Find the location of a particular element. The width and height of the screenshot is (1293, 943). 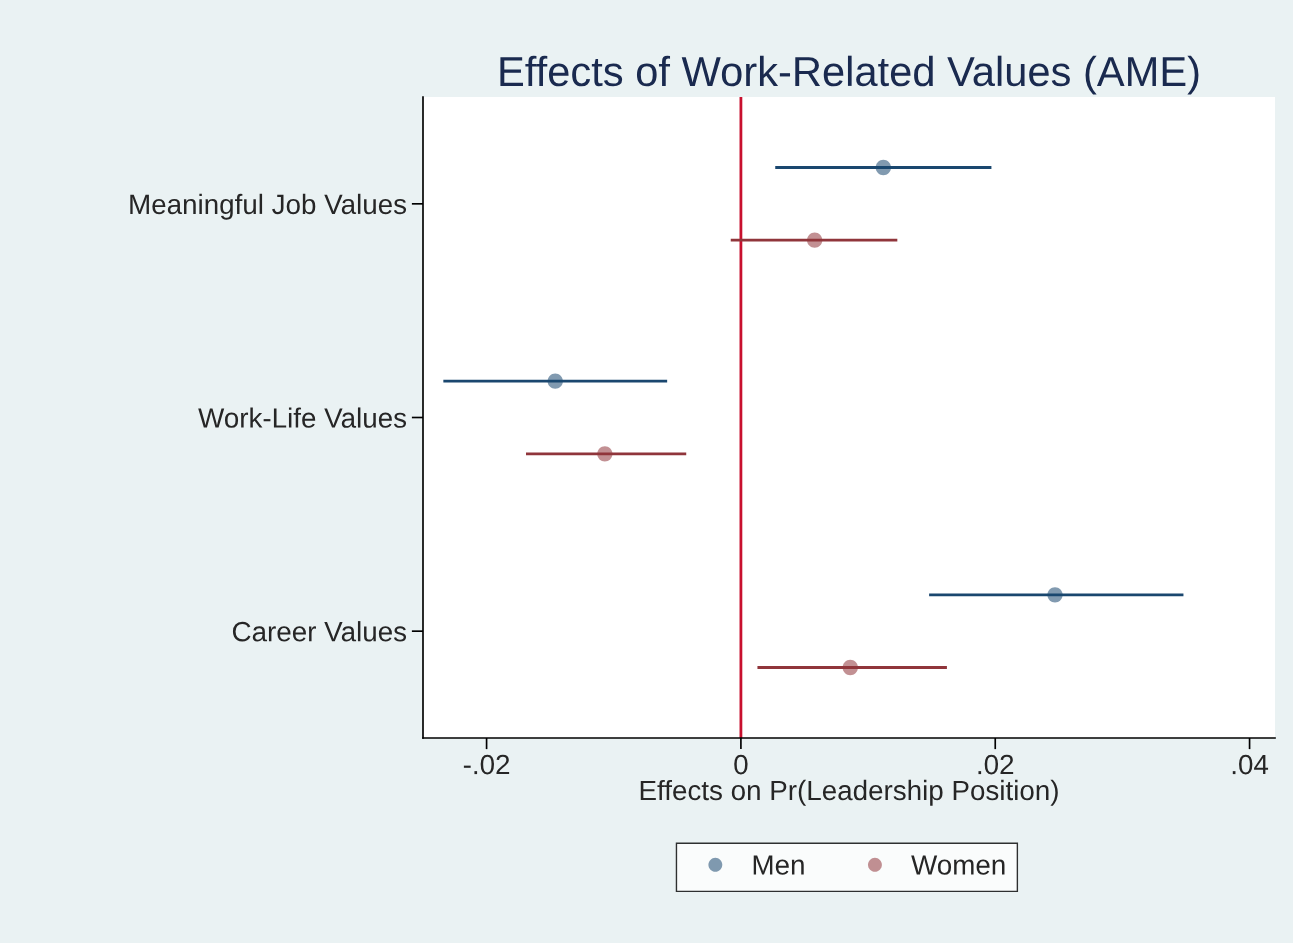

legend-label: Women is located at coordinates (958, 865).